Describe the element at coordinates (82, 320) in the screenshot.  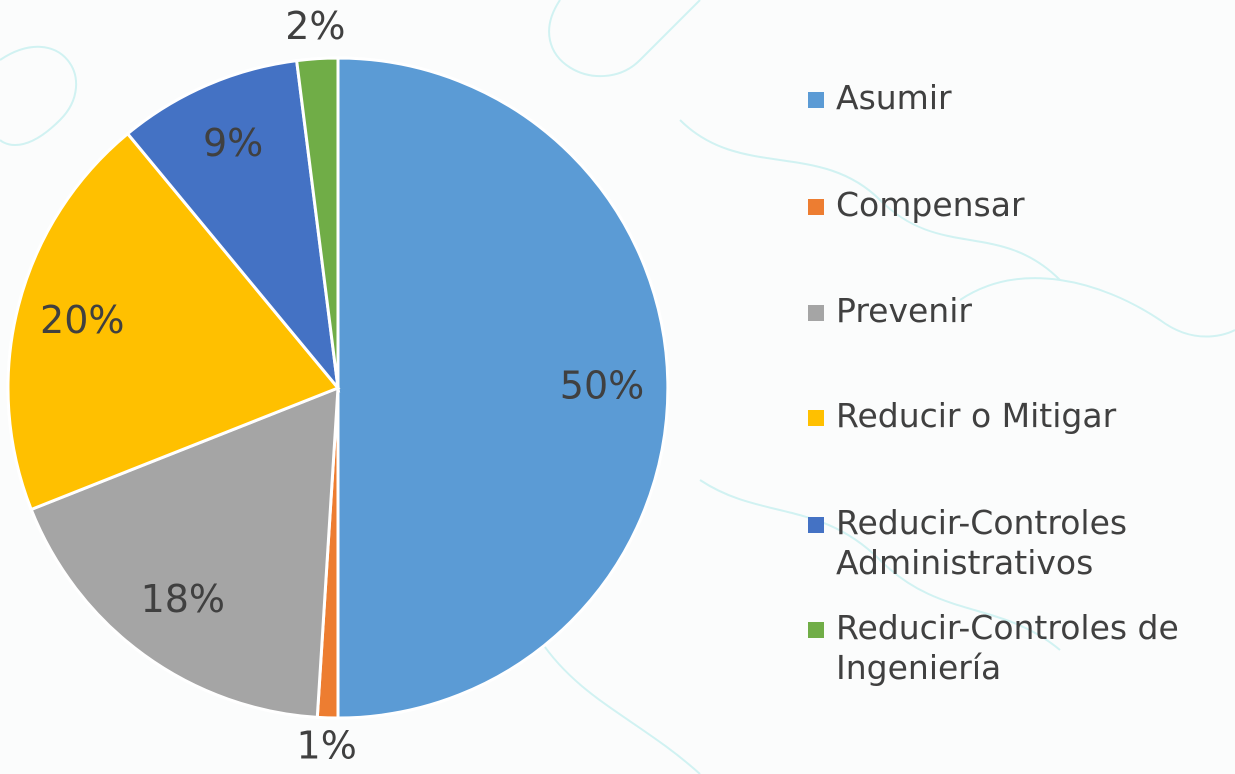
I see `data-label: 20%` at that location.